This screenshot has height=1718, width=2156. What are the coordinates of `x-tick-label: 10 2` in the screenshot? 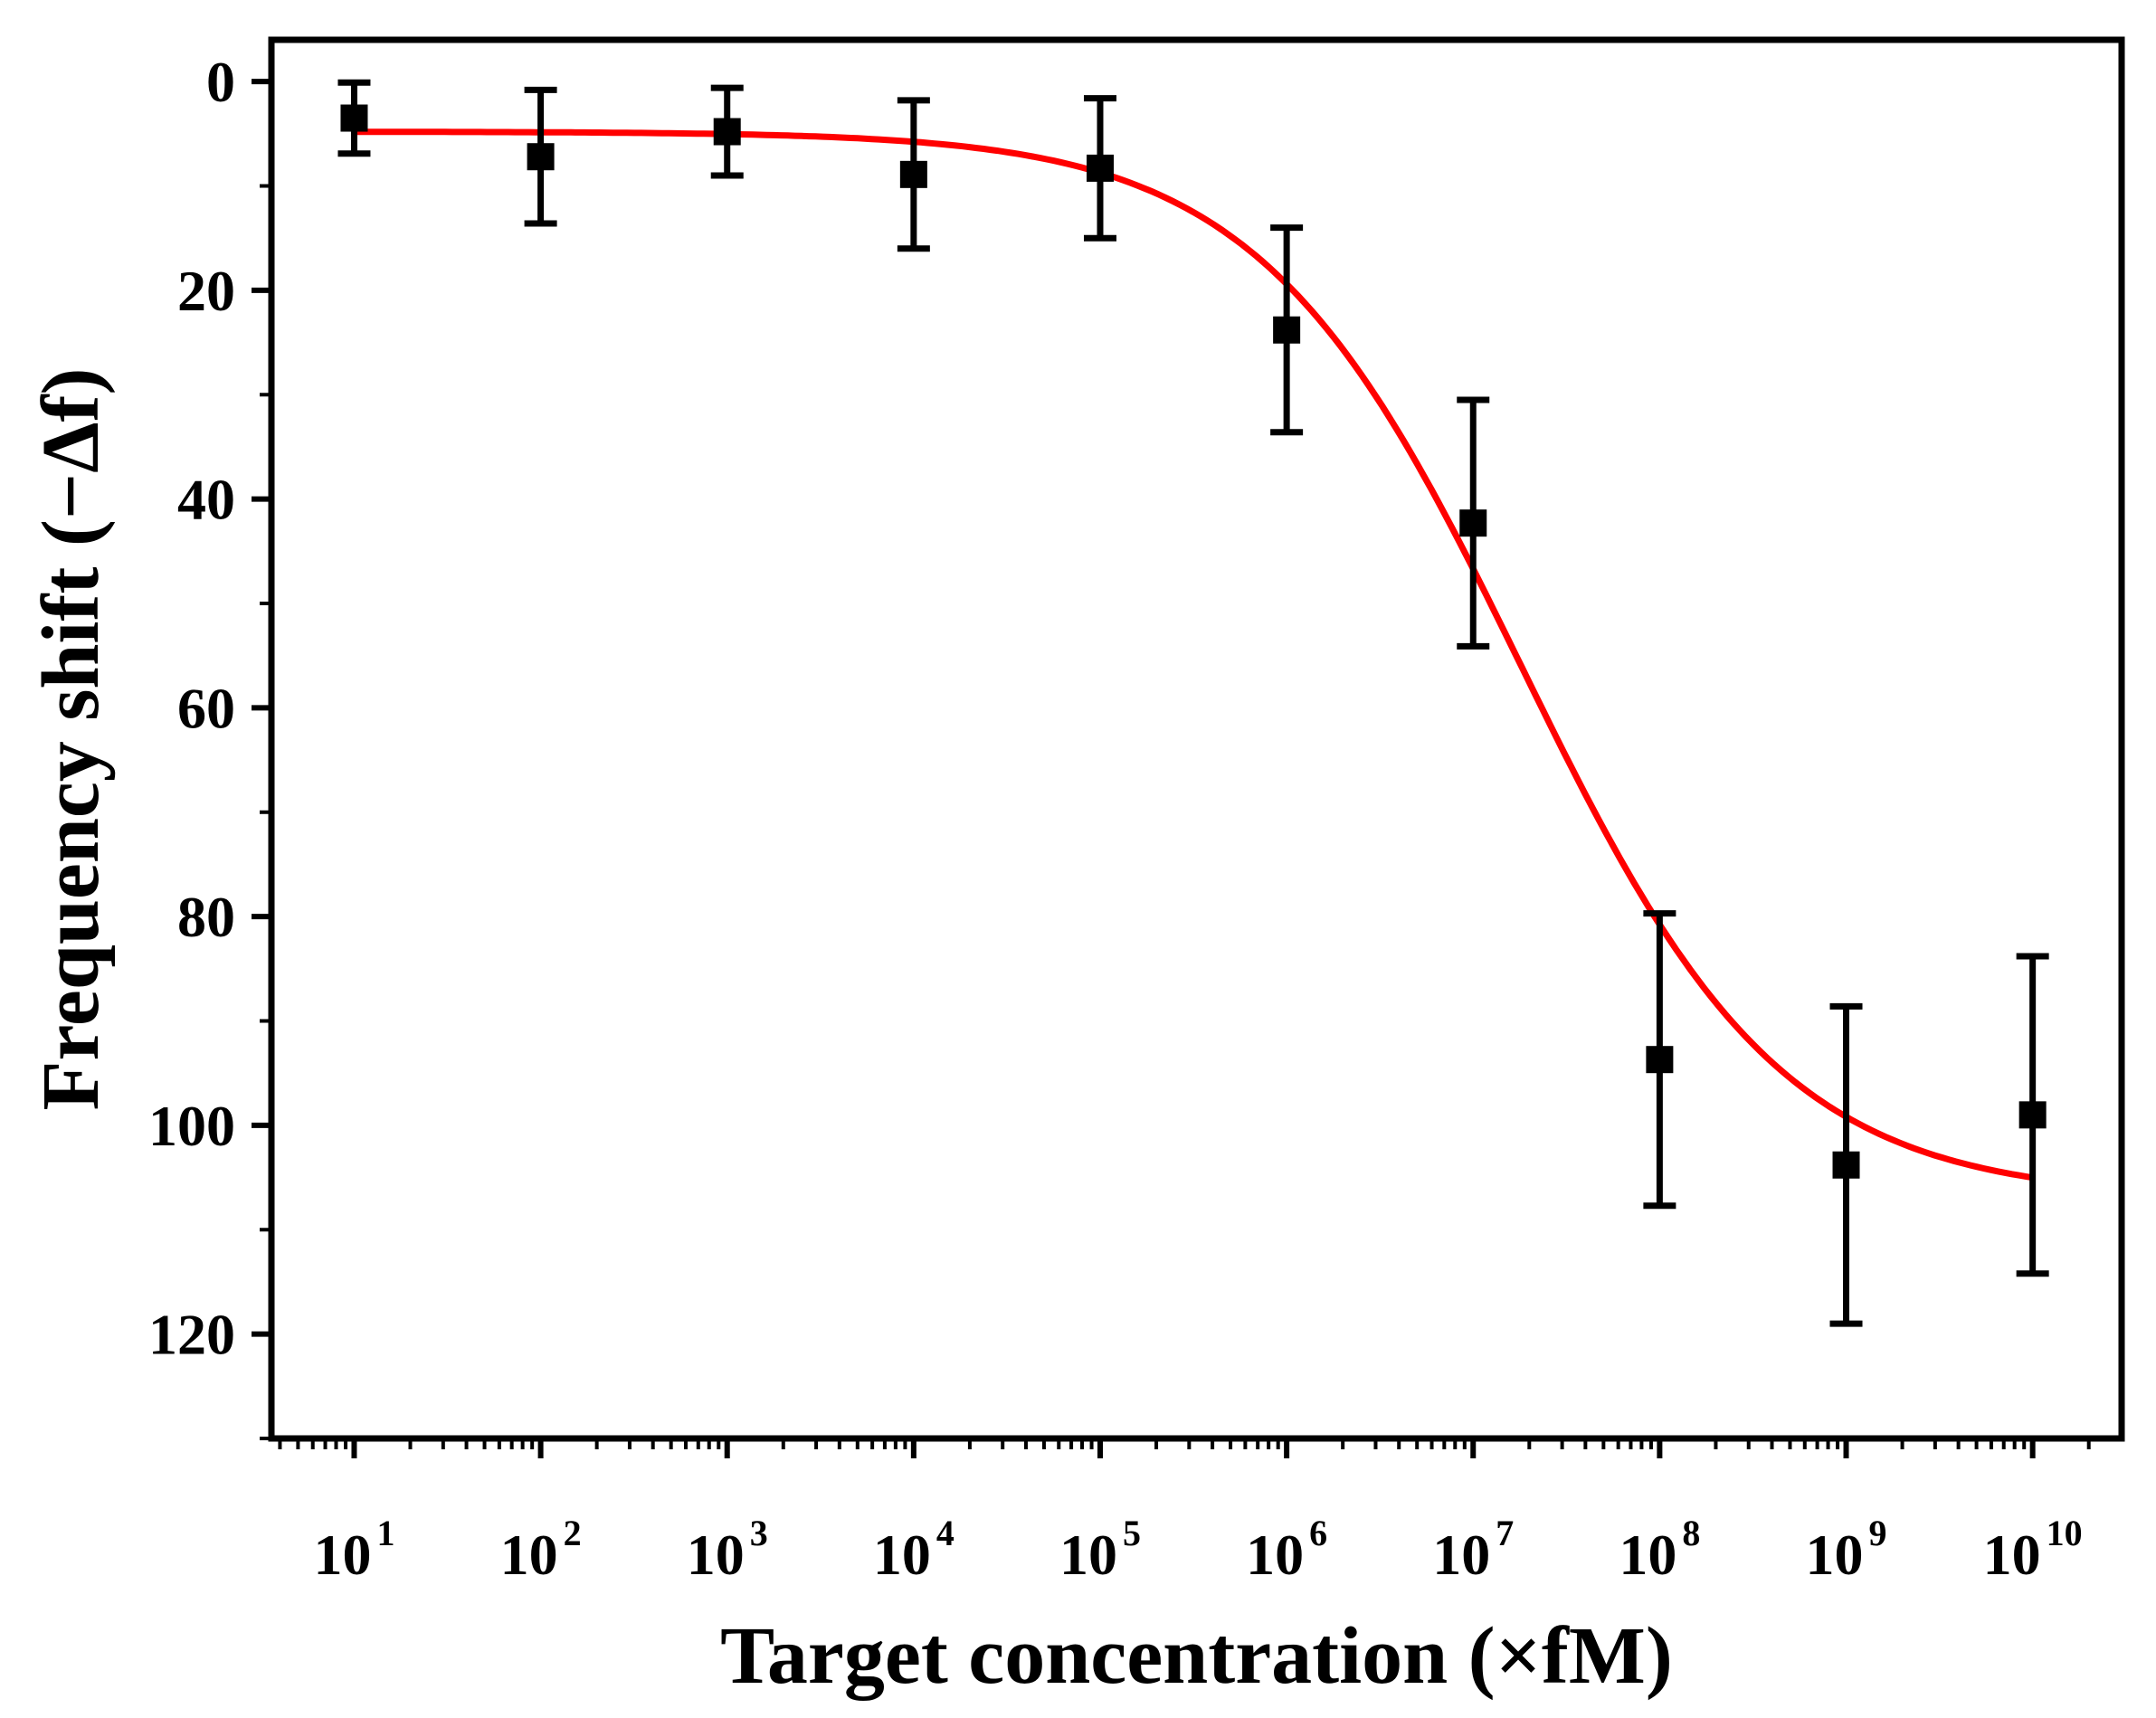 It's located at (541, 1550).